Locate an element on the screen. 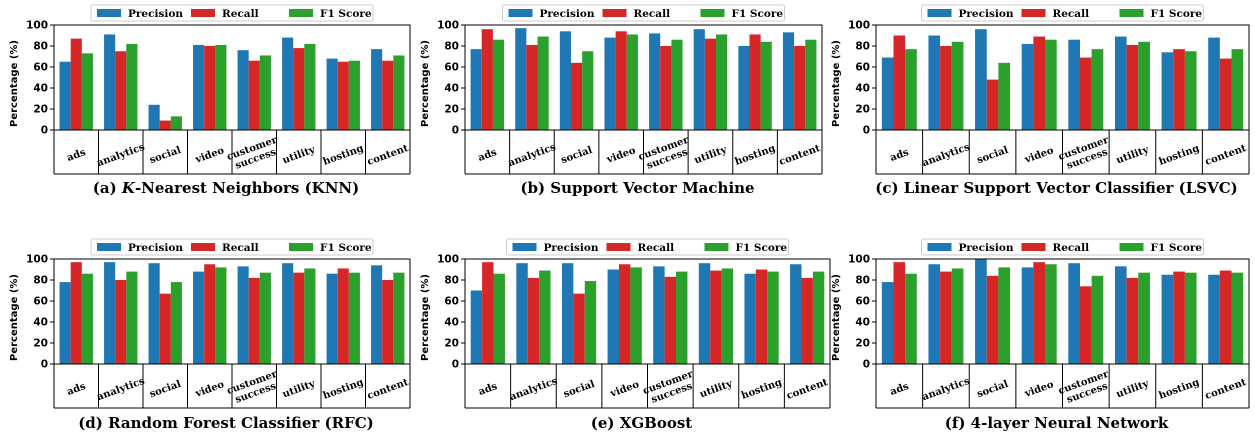 This screenshot has width=1255, height=438. category-label: social is located at coordinates (165, 156).